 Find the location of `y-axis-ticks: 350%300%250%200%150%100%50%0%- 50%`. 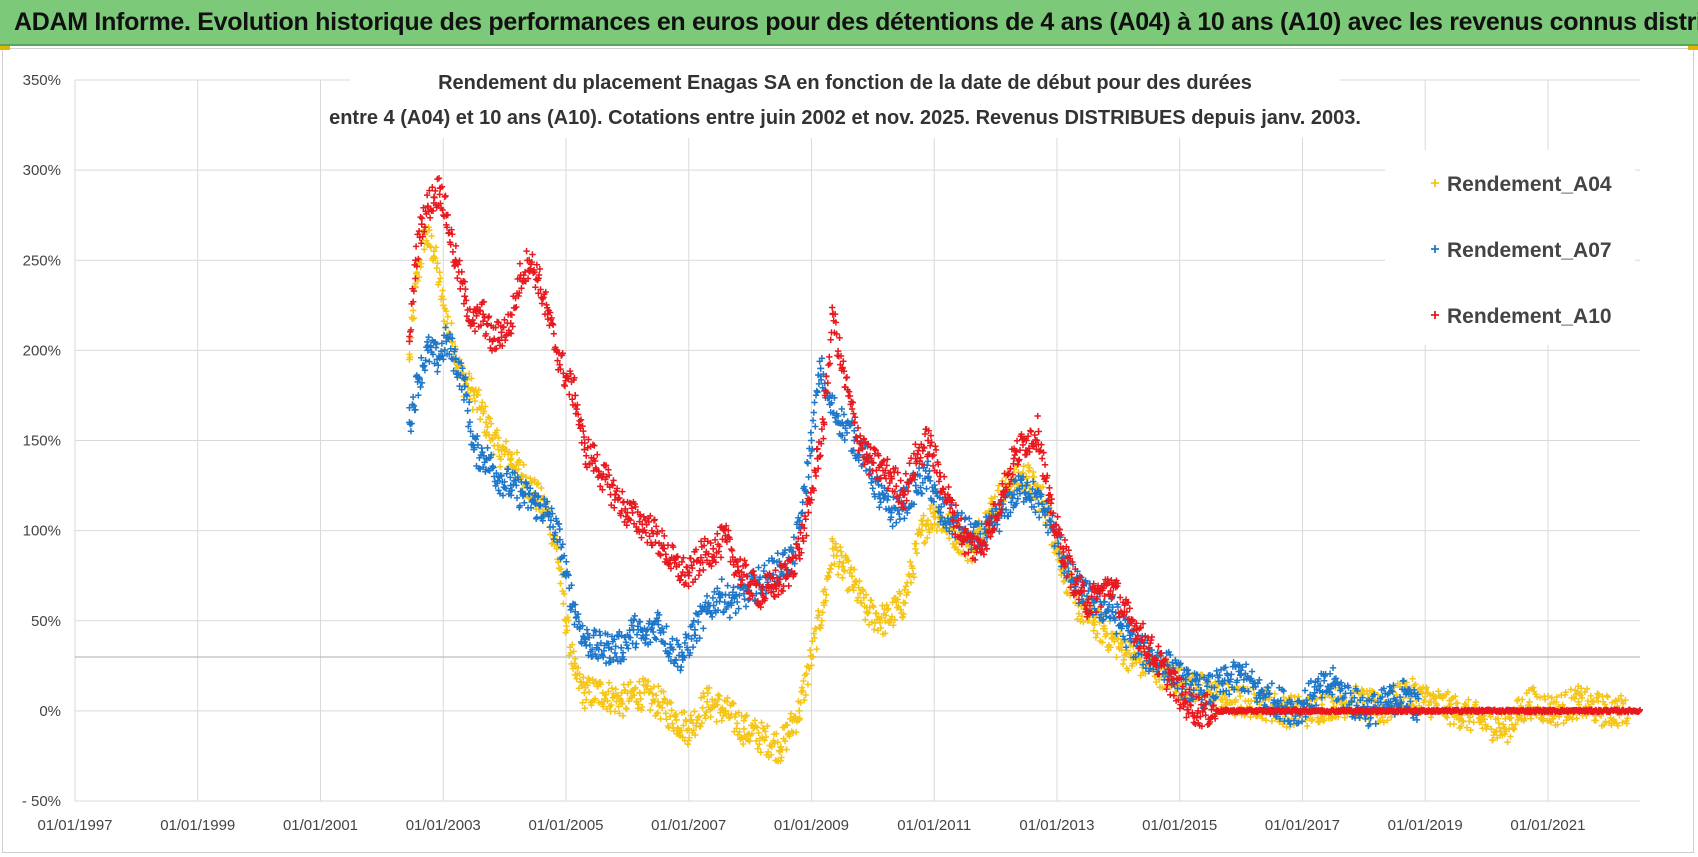

y-axis-ticks: 350%300%250%200%150%100%50%0%- 50% is located at coordinates (41, 441).